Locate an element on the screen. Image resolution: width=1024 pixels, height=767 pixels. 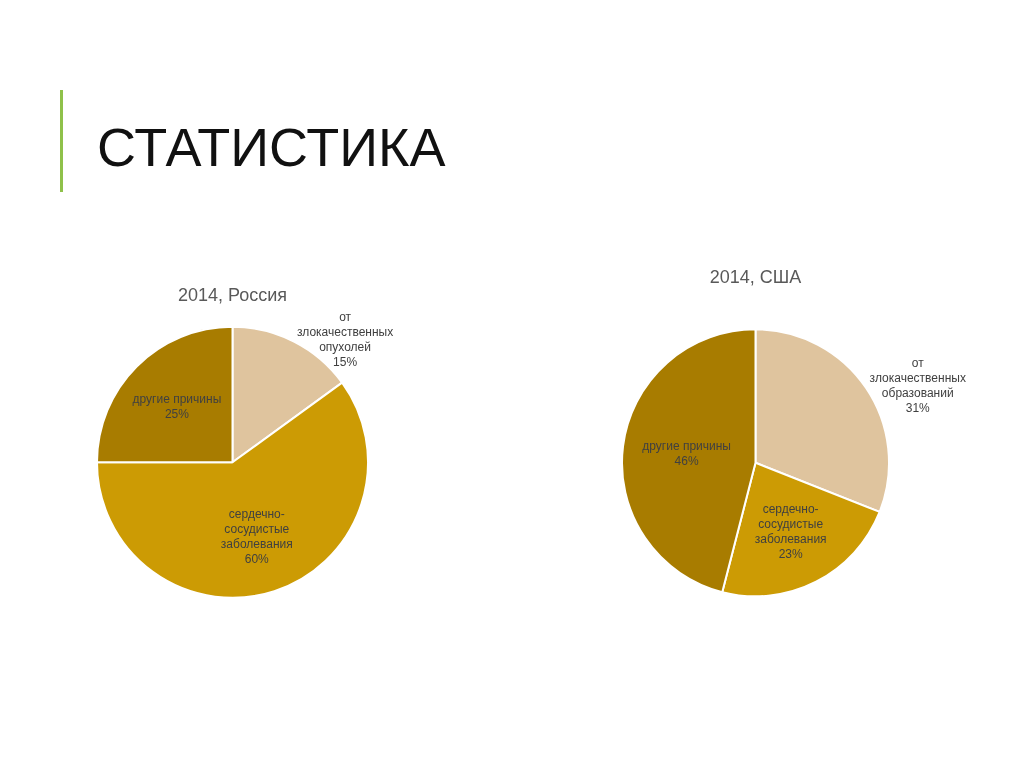
chart-title: 2014, США is located at coordinates (755, 276).